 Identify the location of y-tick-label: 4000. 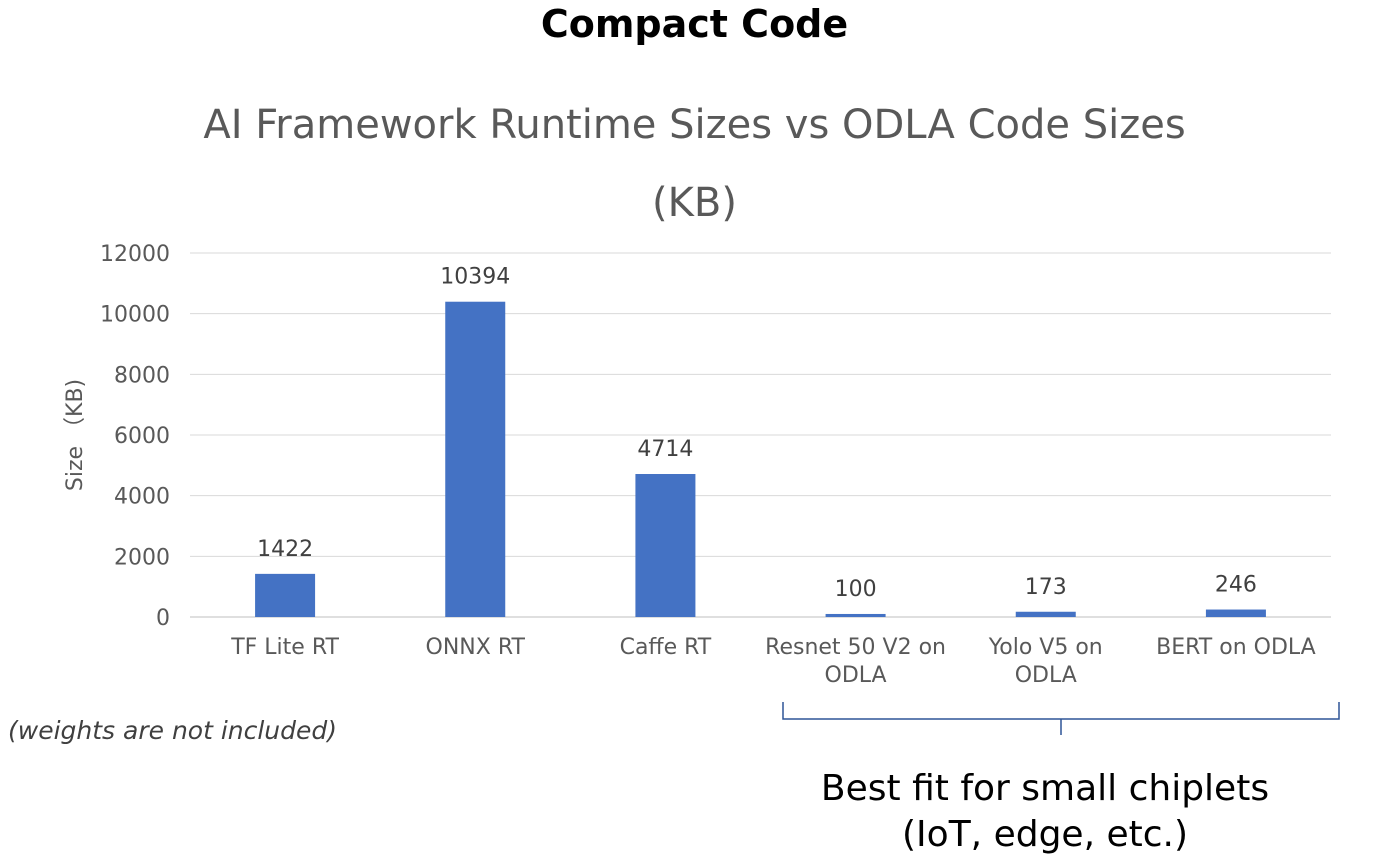
(142, 497).